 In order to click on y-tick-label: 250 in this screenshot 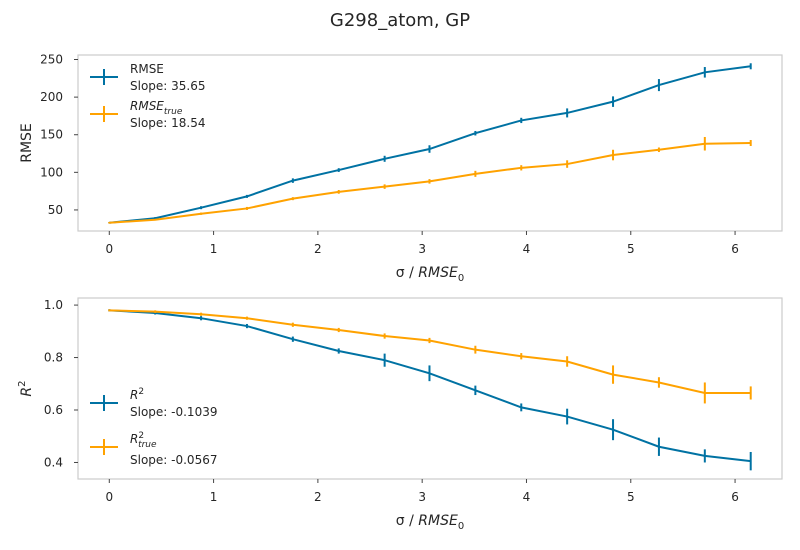, I will do `click(51, 60)`.